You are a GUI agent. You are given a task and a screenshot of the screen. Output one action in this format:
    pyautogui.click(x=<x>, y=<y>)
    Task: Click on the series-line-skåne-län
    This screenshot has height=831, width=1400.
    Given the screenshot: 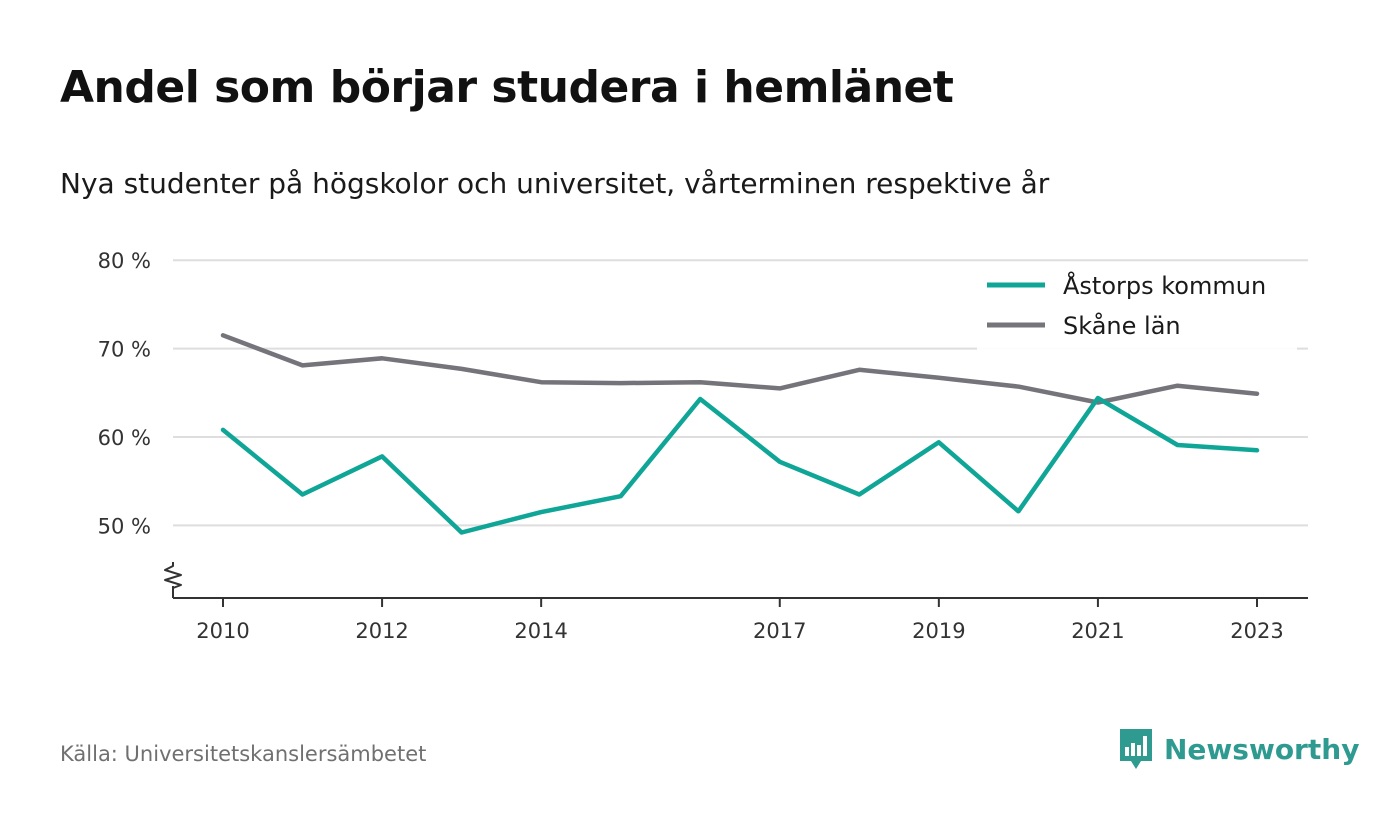 What is the action you would take?
    pyautogui.click(x=740, y=369)
    